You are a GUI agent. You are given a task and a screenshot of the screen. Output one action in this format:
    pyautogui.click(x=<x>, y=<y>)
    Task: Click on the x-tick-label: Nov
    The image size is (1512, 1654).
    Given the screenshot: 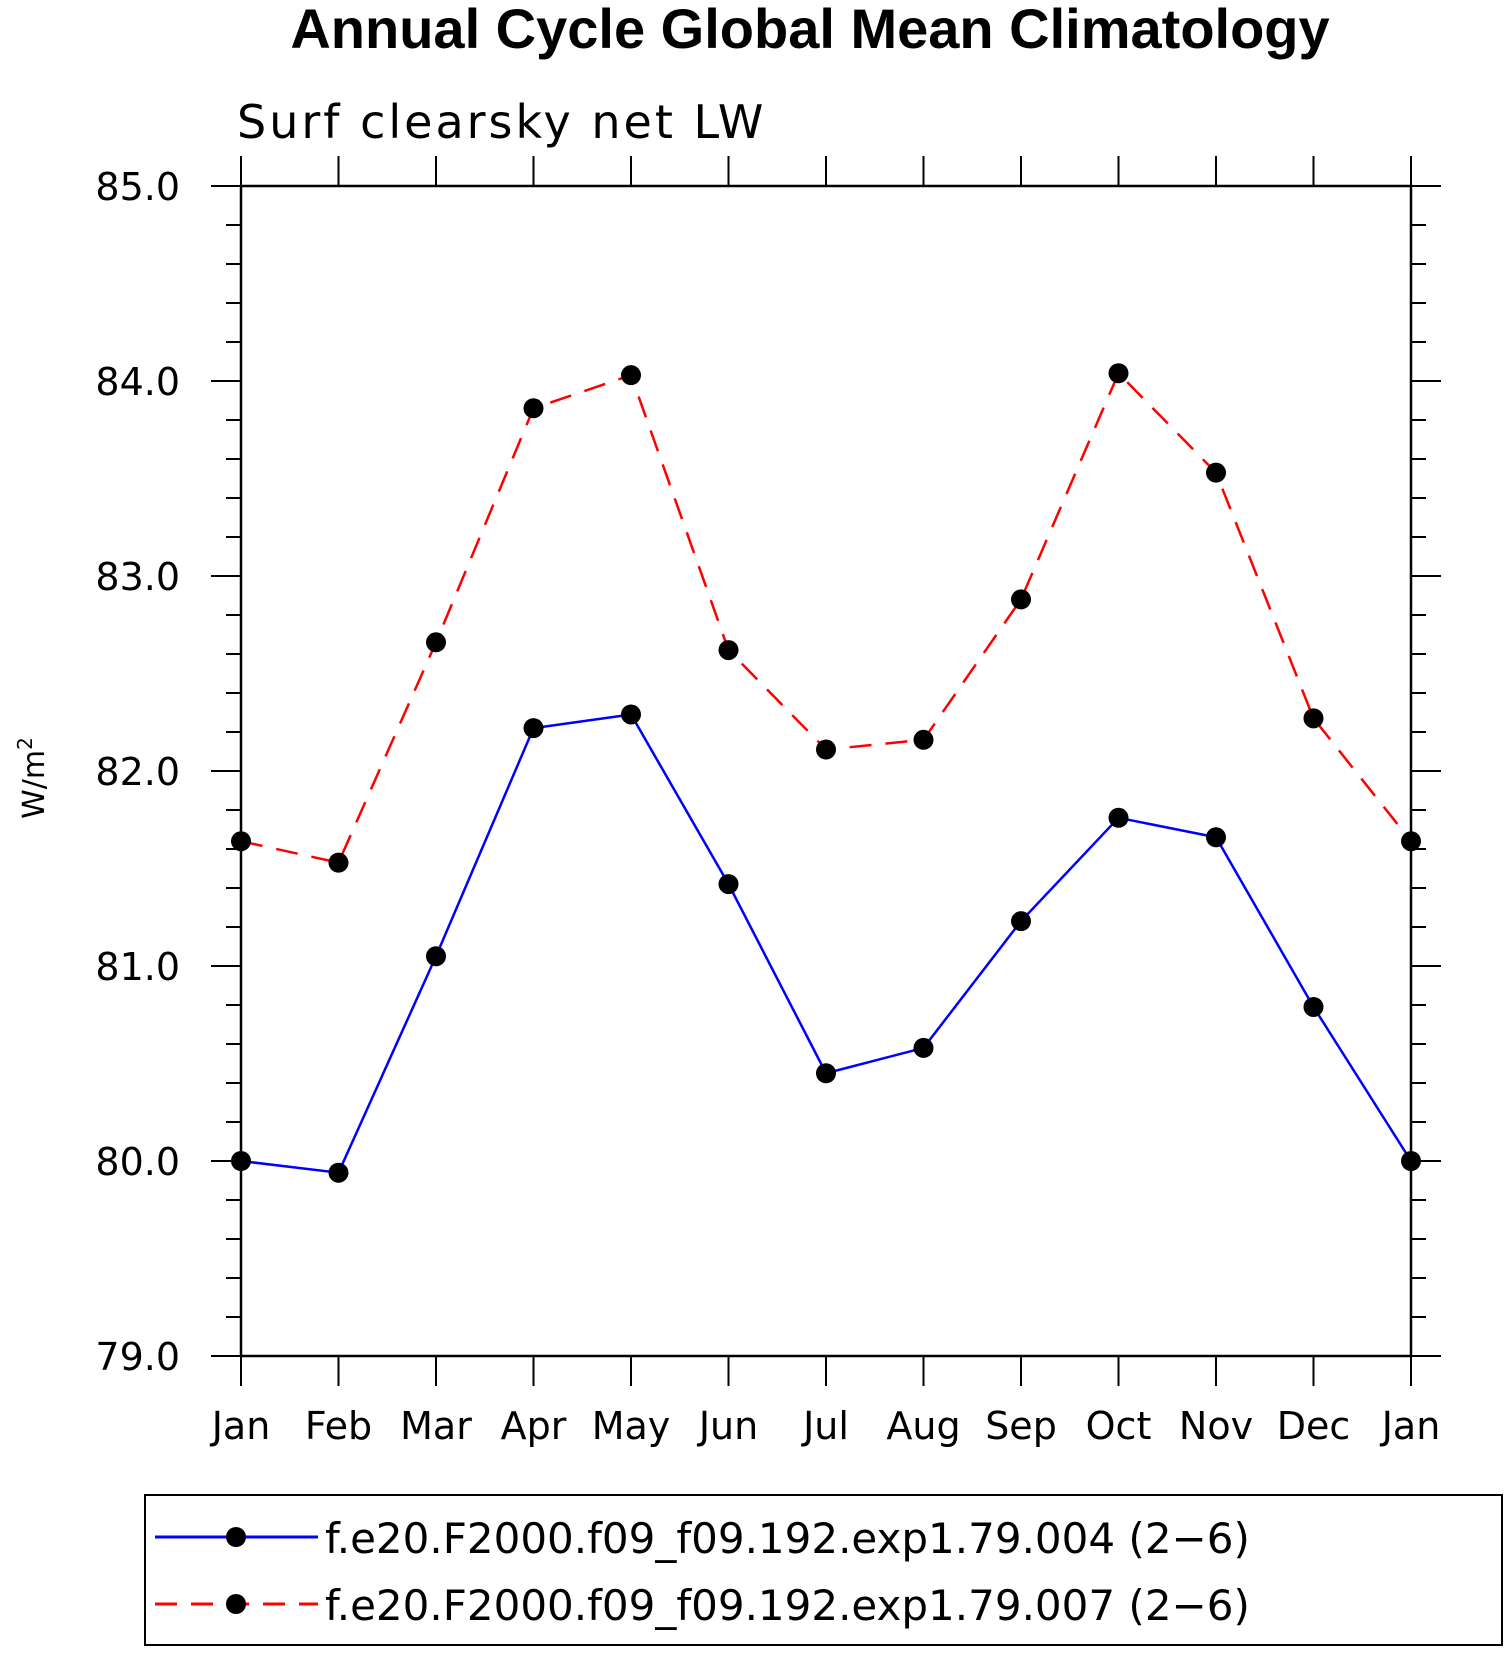 What is the action you would take?
    pyautogui.click(x=1216, y=1426)
    